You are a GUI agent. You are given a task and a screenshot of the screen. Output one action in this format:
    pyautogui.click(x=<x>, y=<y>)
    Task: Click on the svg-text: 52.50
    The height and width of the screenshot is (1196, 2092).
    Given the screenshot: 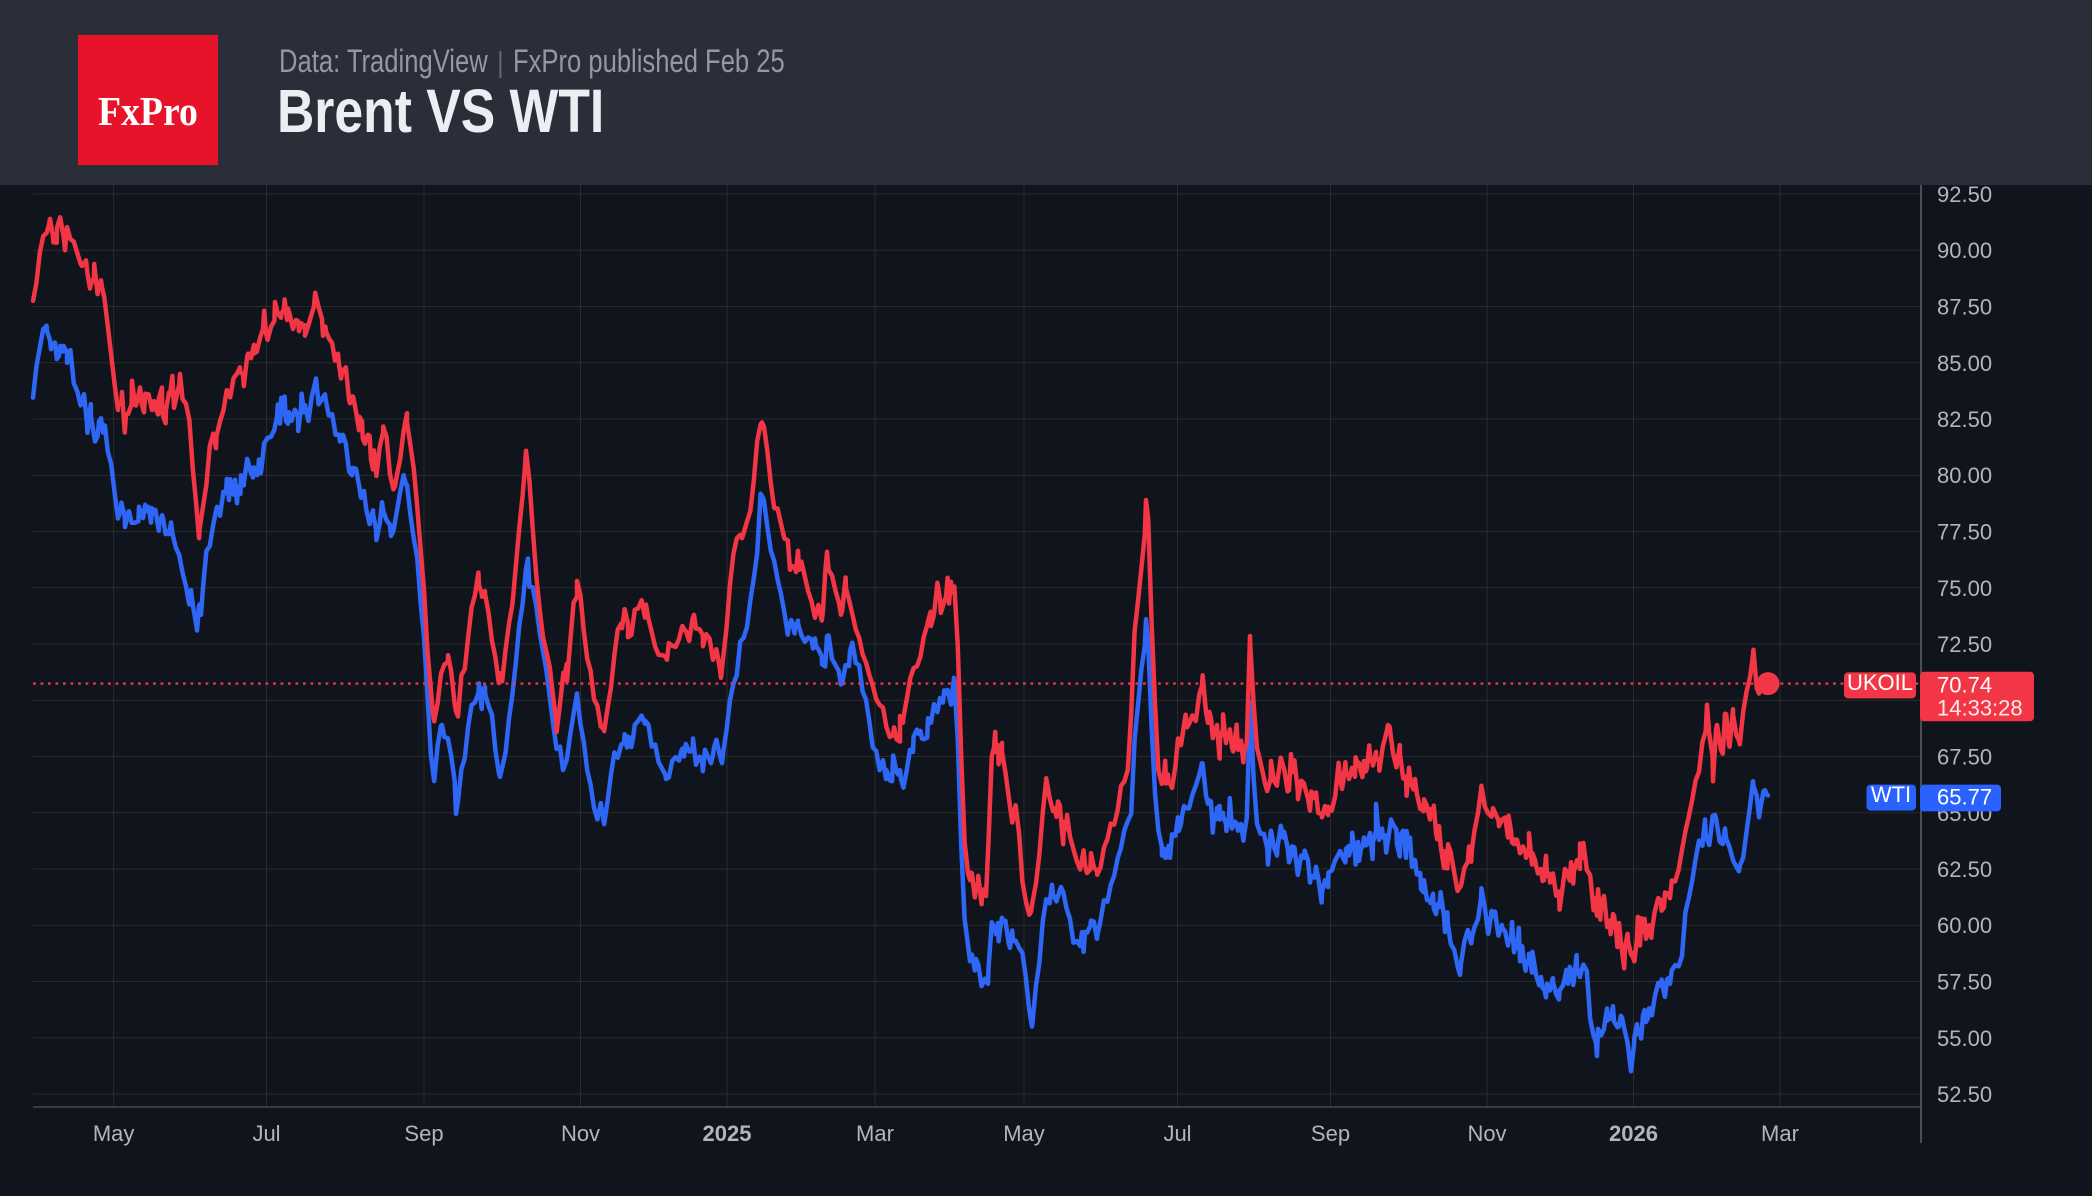 What is the action you would take?
    pyautogui.click(x=1964, y=1094)
    